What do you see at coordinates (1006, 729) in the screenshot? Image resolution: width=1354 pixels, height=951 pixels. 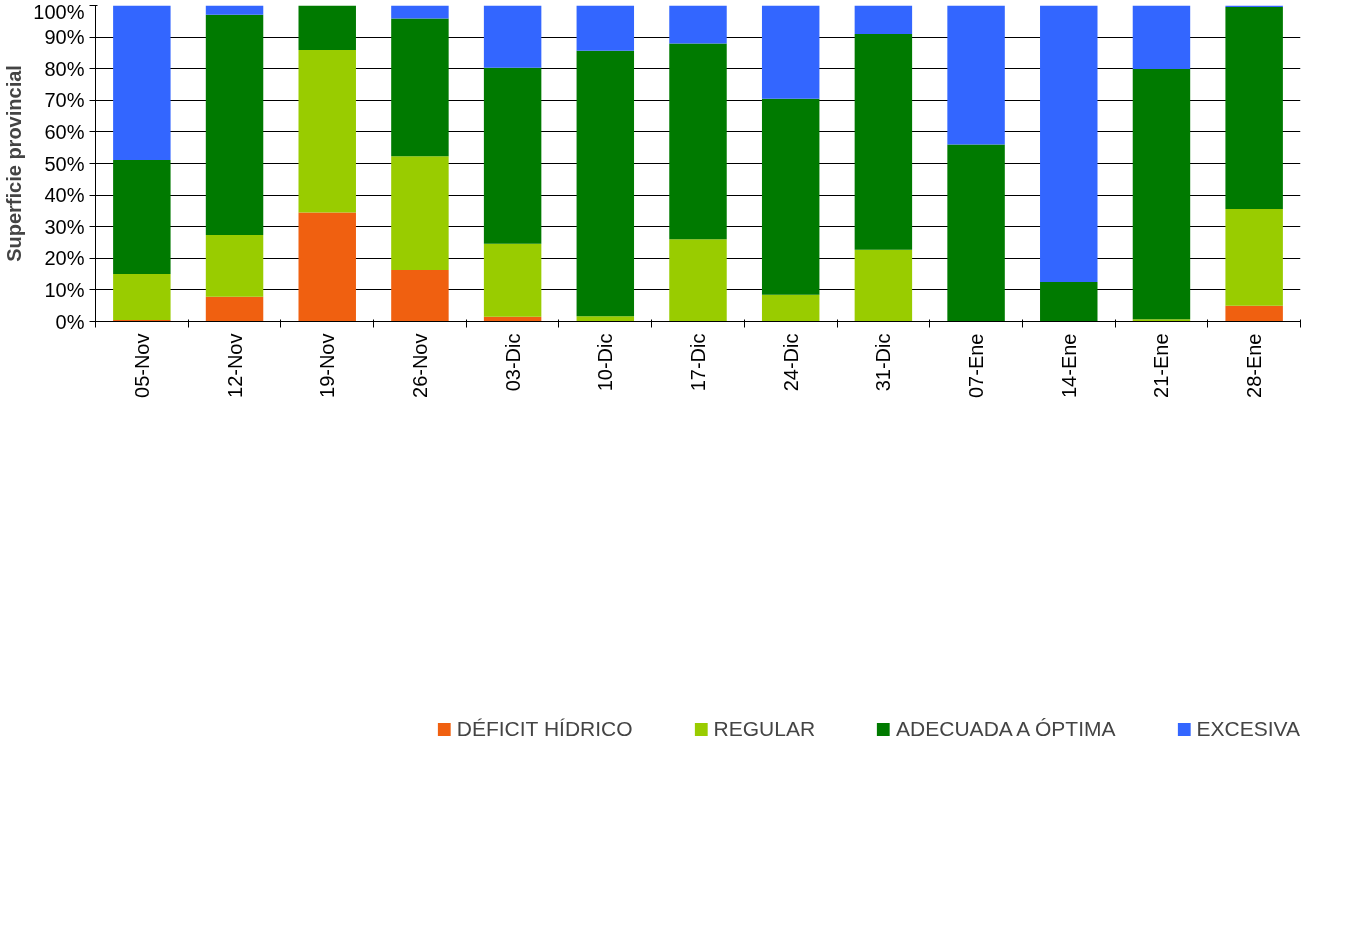 I see `legend-label: ADECUADA A ÓPTIMA` at bounding box center [1006, 729].